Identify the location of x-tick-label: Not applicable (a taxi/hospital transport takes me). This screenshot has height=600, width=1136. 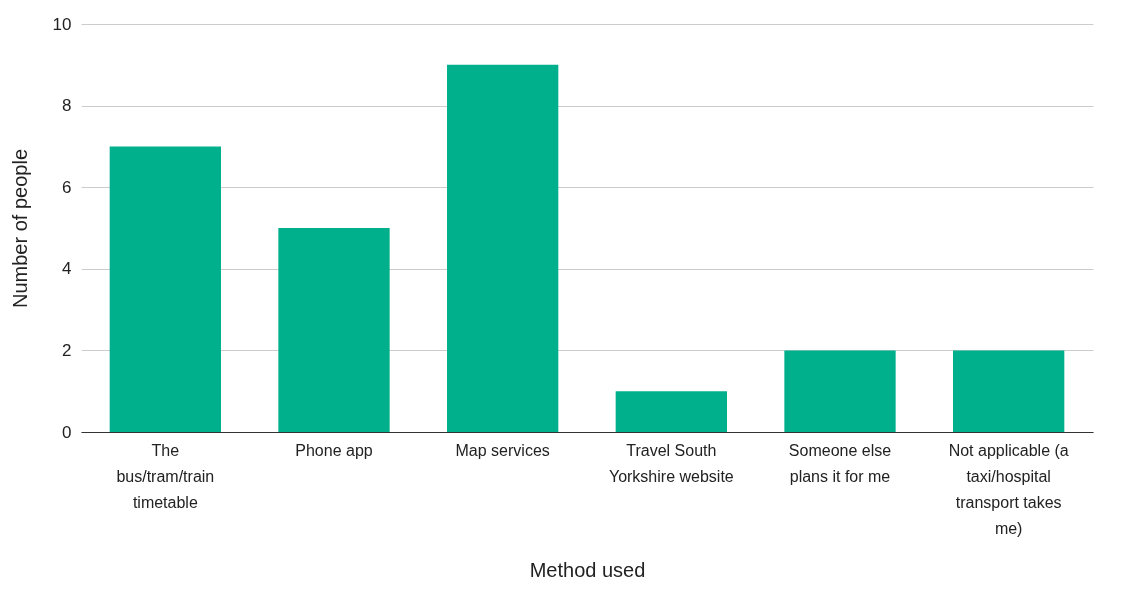
(1008, 489).